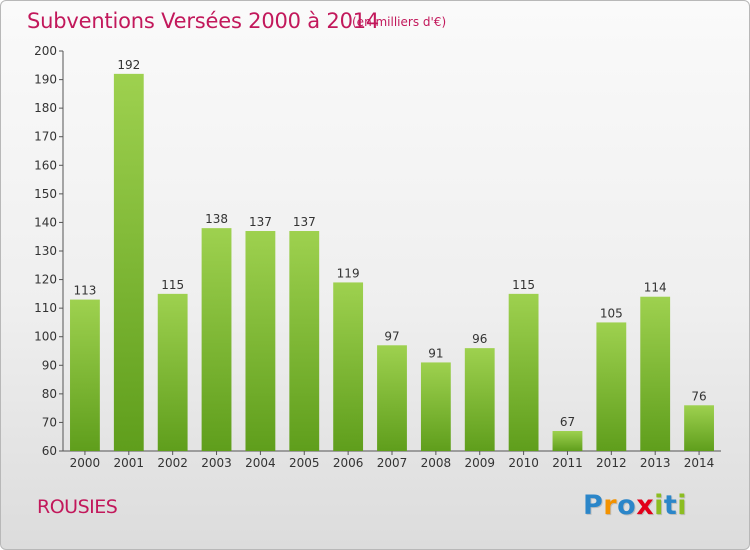 This screenshot has height=550, width=750. What do you see at coordinates (611, 313) in the screenshot?
I see `data-label: 105` at bounding box center [611, 313].